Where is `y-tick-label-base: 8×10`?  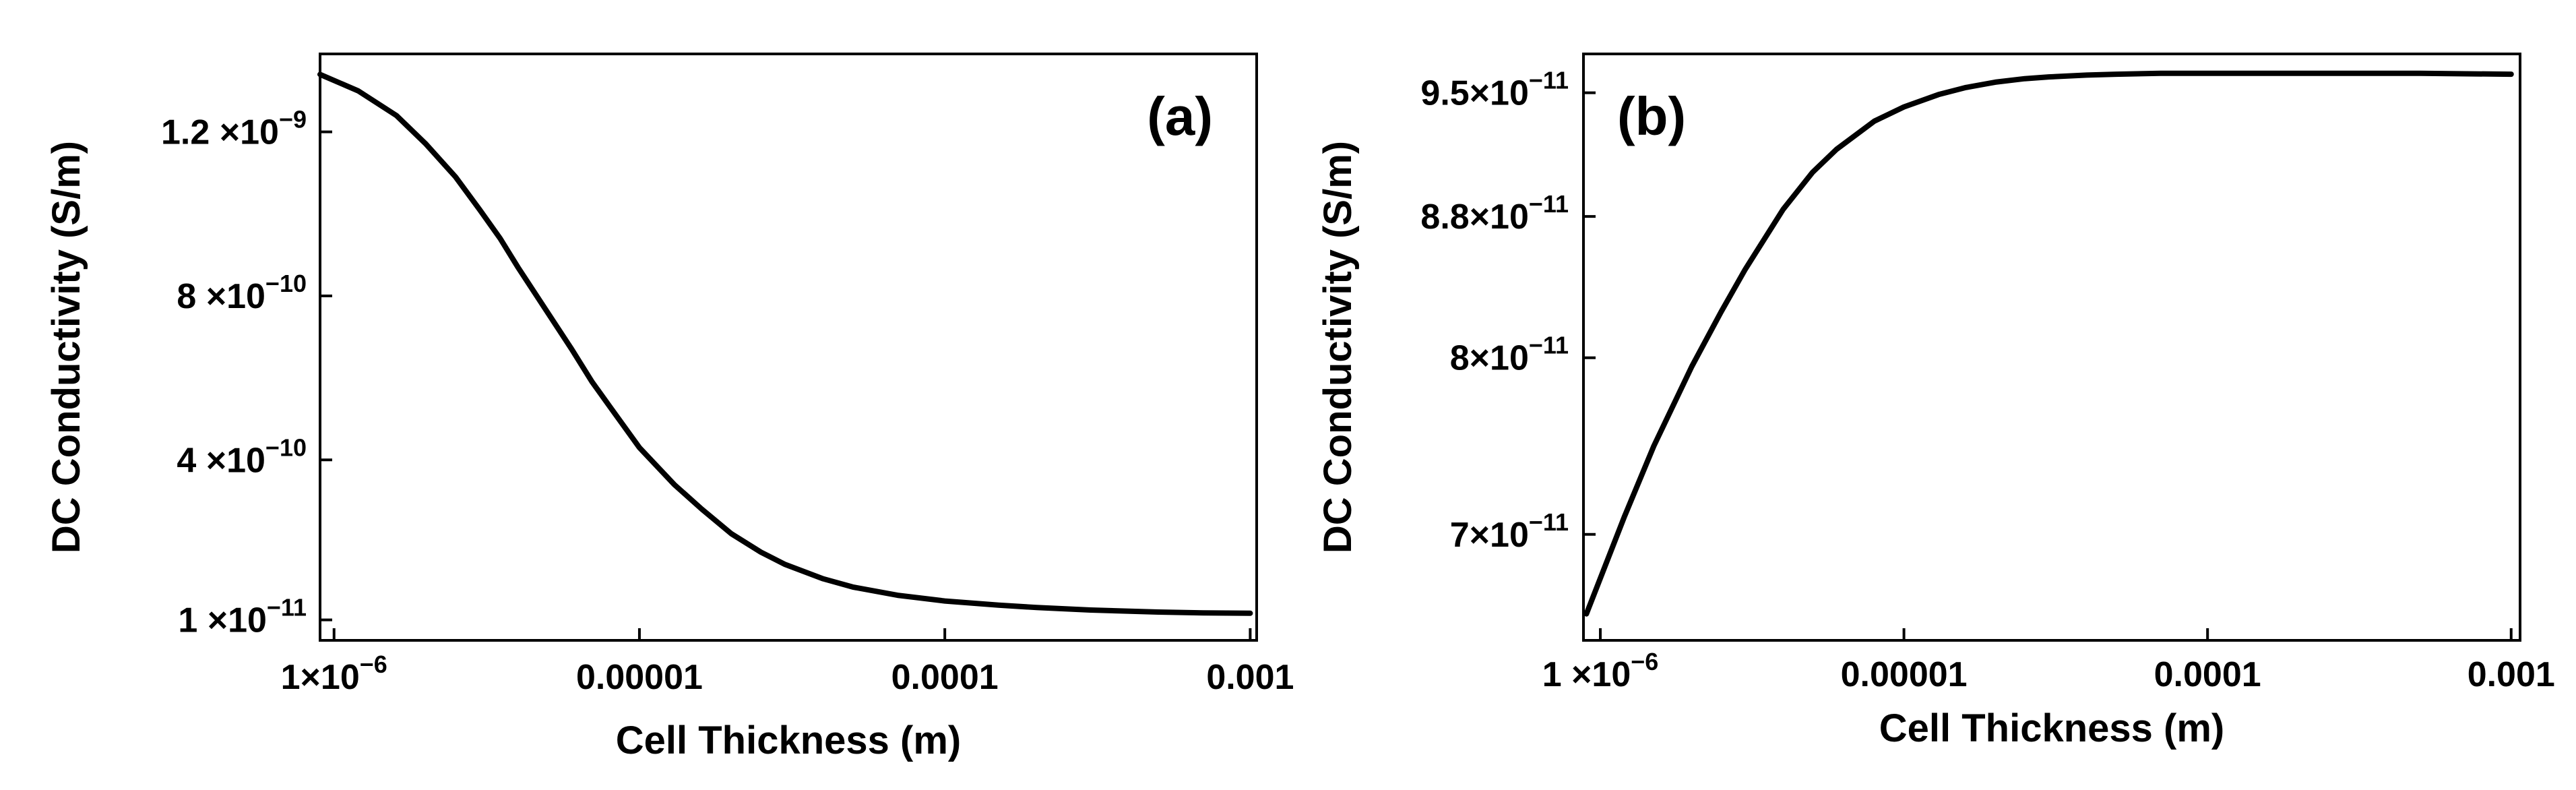 y-tick-label-base: 8×10 is located at coordinates (1489, 358).